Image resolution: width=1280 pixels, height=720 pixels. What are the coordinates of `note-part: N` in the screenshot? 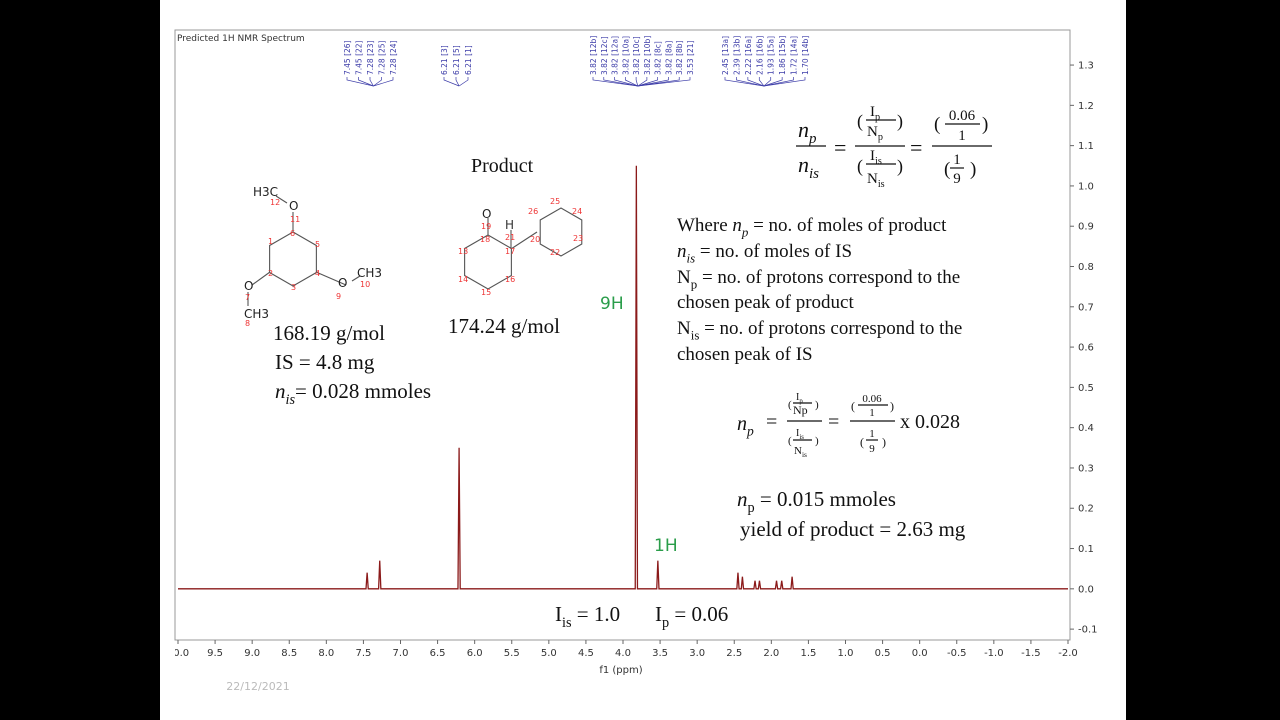 It's located at (872, 179).